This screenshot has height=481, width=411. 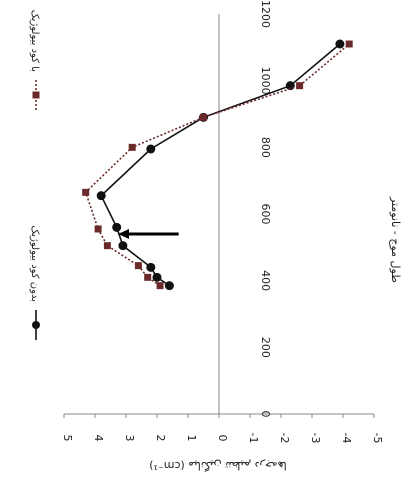 What do you see at coordinates (284, 438) in the screenshot?
I see `y-tick-label: -2` at bounding box center [284, 438].